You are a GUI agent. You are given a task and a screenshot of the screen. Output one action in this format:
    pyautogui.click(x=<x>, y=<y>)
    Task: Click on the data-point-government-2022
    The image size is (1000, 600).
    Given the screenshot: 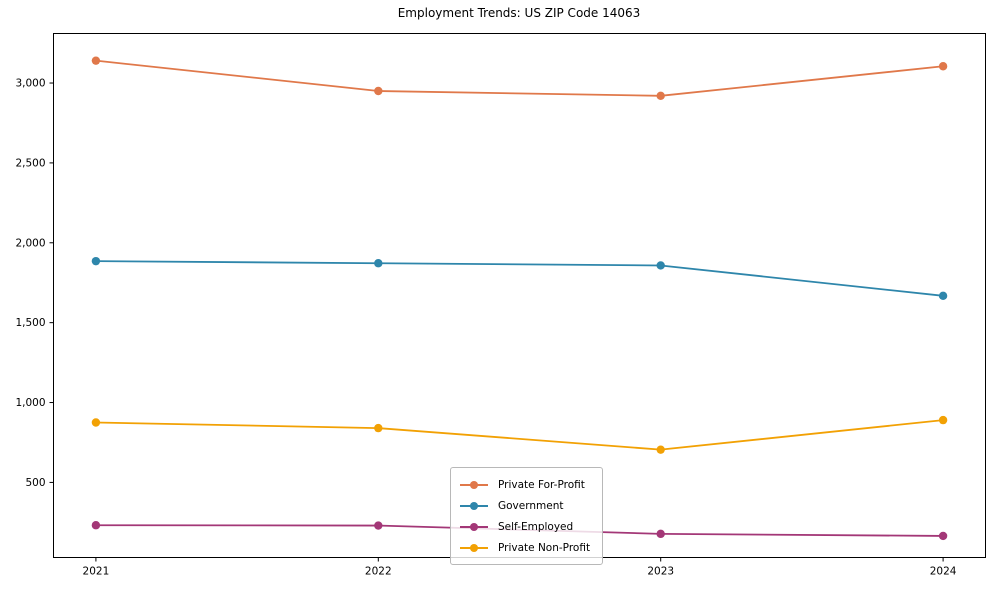 What is the action you would take?
    pyautogui.click(x=378, y=263)
    